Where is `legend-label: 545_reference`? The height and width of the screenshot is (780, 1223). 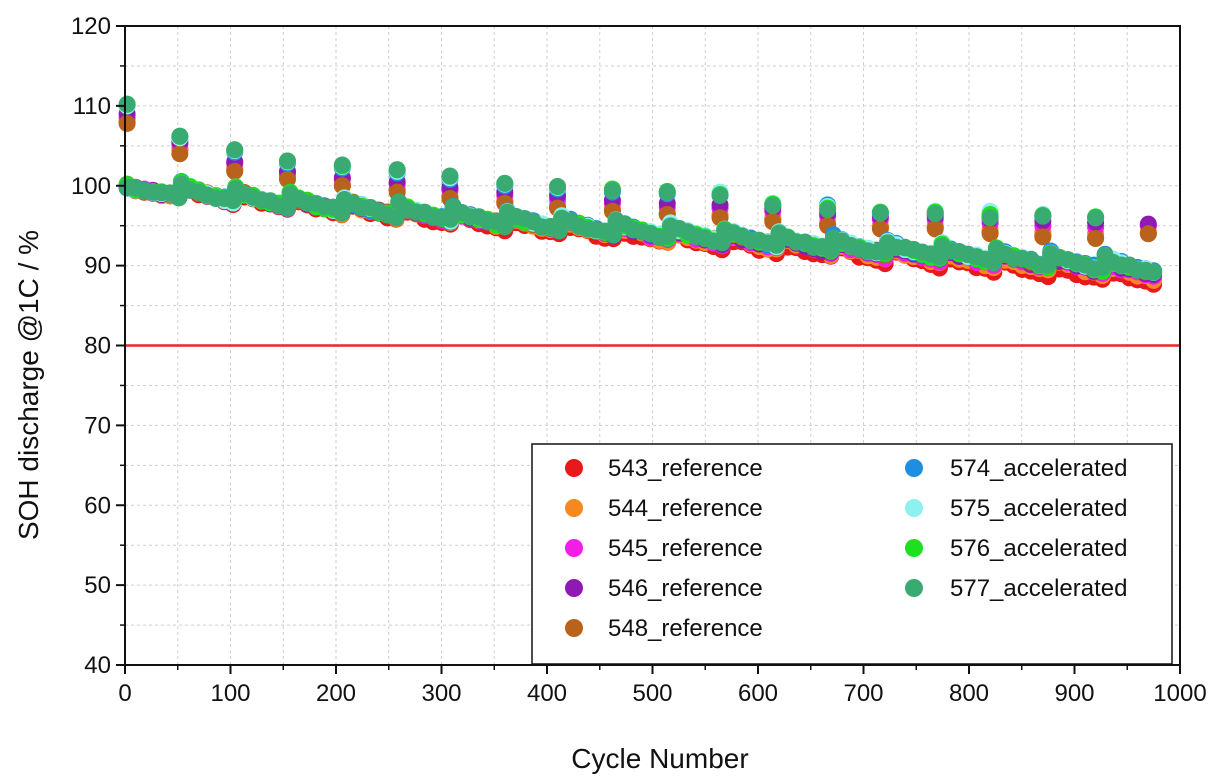 legend-label: 545_reference is located at coordinates (685, 548).